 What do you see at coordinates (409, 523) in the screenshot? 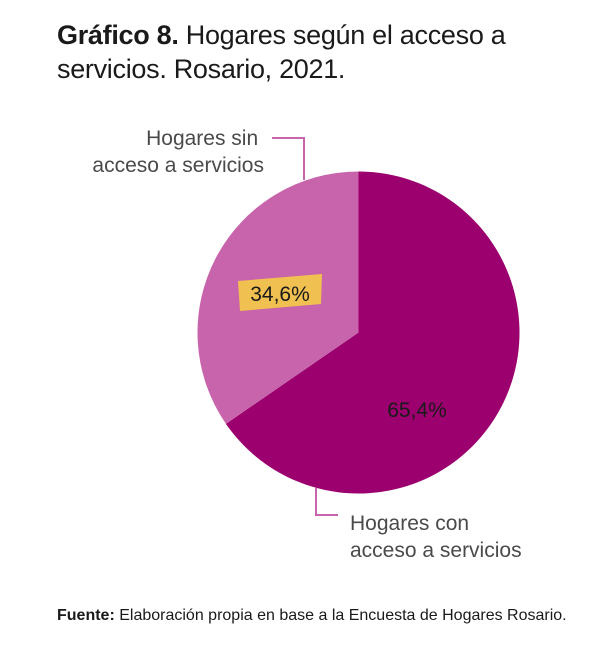
I see `label-con-acceso-line1: Hogares con` at bounding box center [409, 523].